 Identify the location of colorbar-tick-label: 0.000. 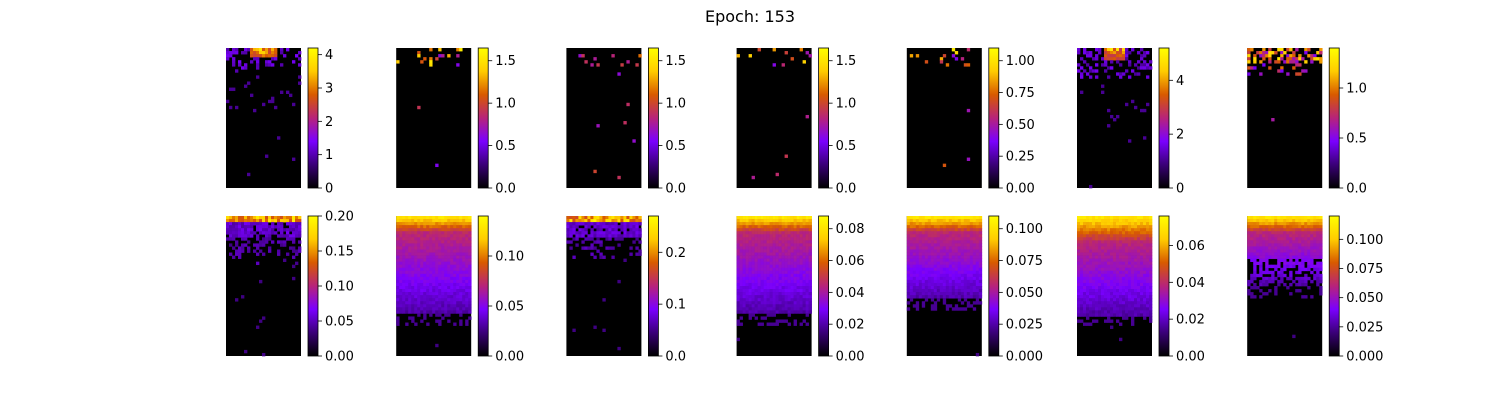
(1024, 357).